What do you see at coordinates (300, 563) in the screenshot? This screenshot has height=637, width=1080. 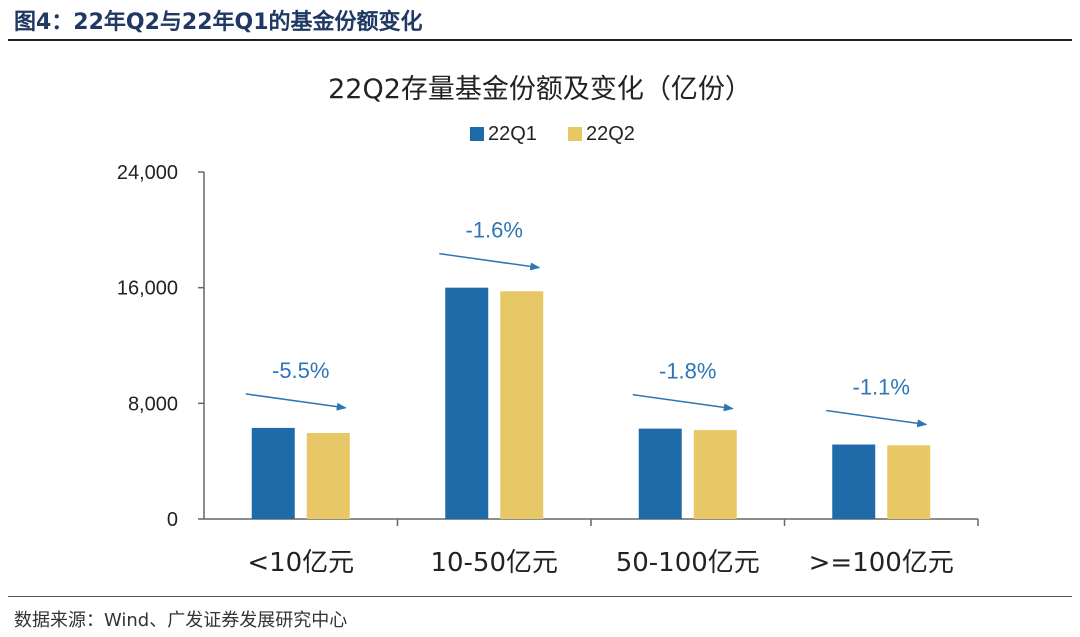 I see `x-tick-label: <10亿元` at bounding box center [300, 563].